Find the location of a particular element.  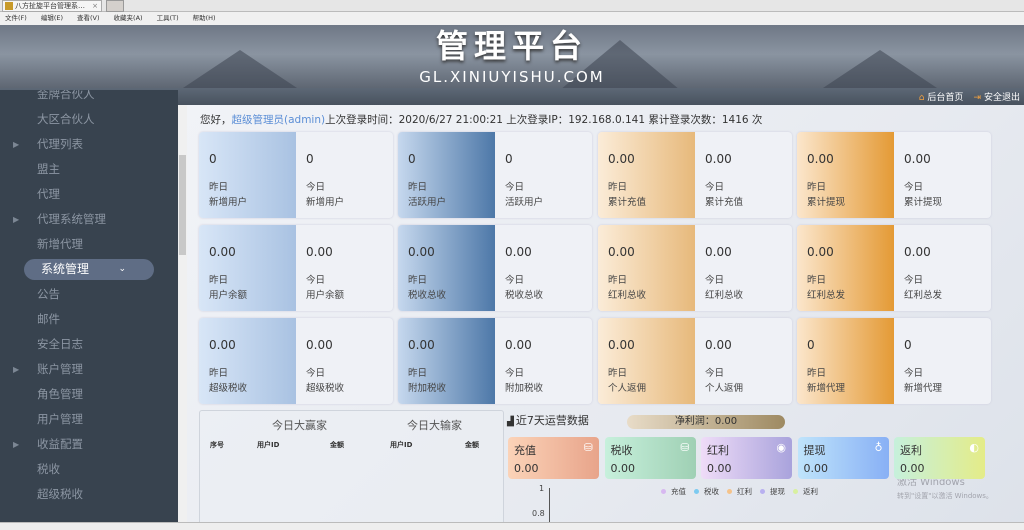

stat-label: 昨日 附加税收 is located at coordinates (451, 381).